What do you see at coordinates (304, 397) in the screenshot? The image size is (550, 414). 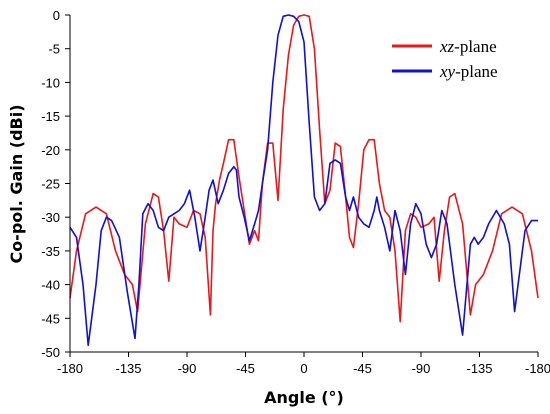 I see `x-axis-title: Angle (°)` at bounding box center [304, 397].